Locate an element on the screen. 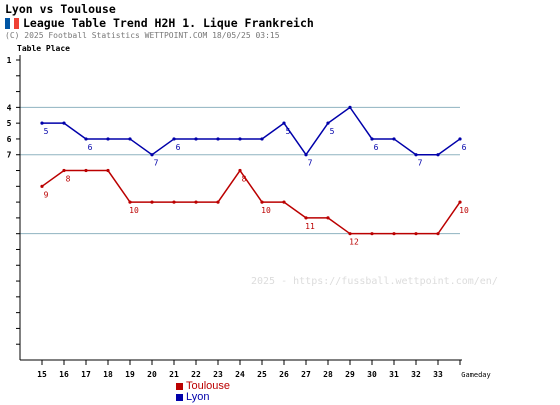 The image size is (560, 405). flag-stripe-red is located at coordinates (17, 23).